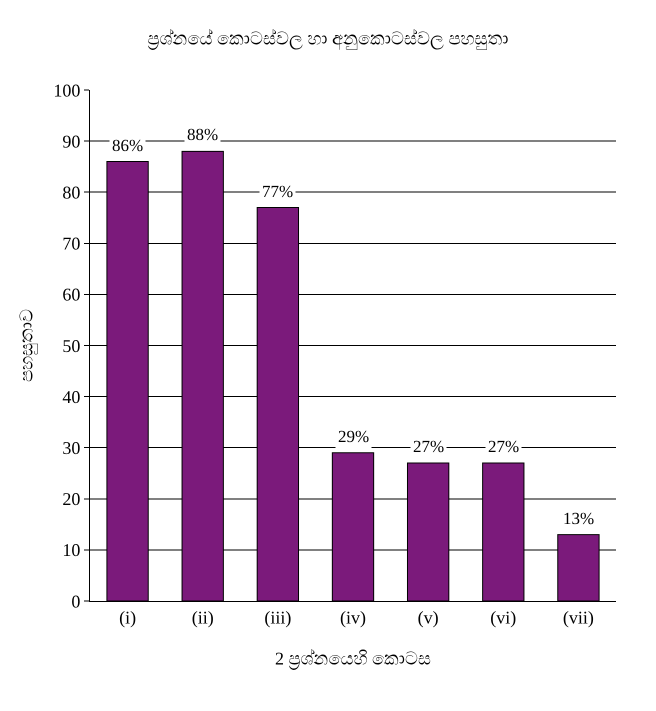 The width and height of the screenshot is (656, 711). I want to click on x-tick-label: (v), so click(428, 618).